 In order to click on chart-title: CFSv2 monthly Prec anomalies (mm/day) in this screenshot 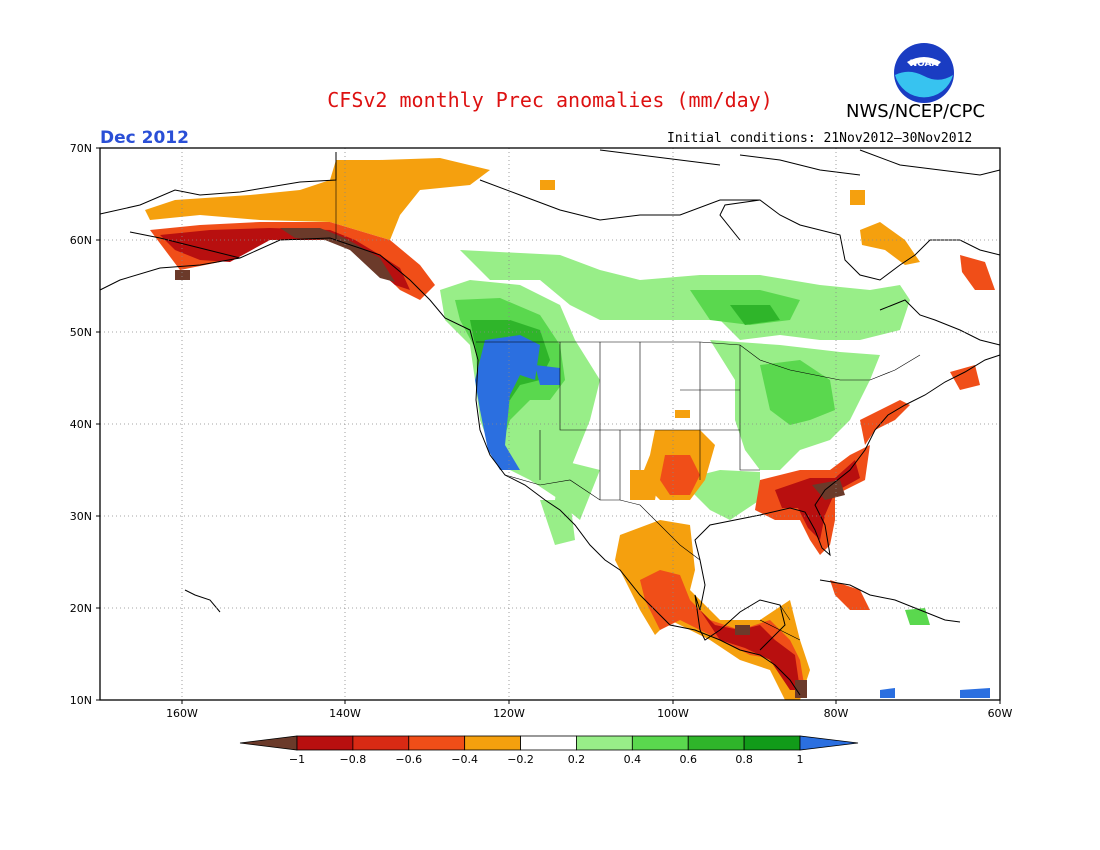, I will do `click(550, 100)`.